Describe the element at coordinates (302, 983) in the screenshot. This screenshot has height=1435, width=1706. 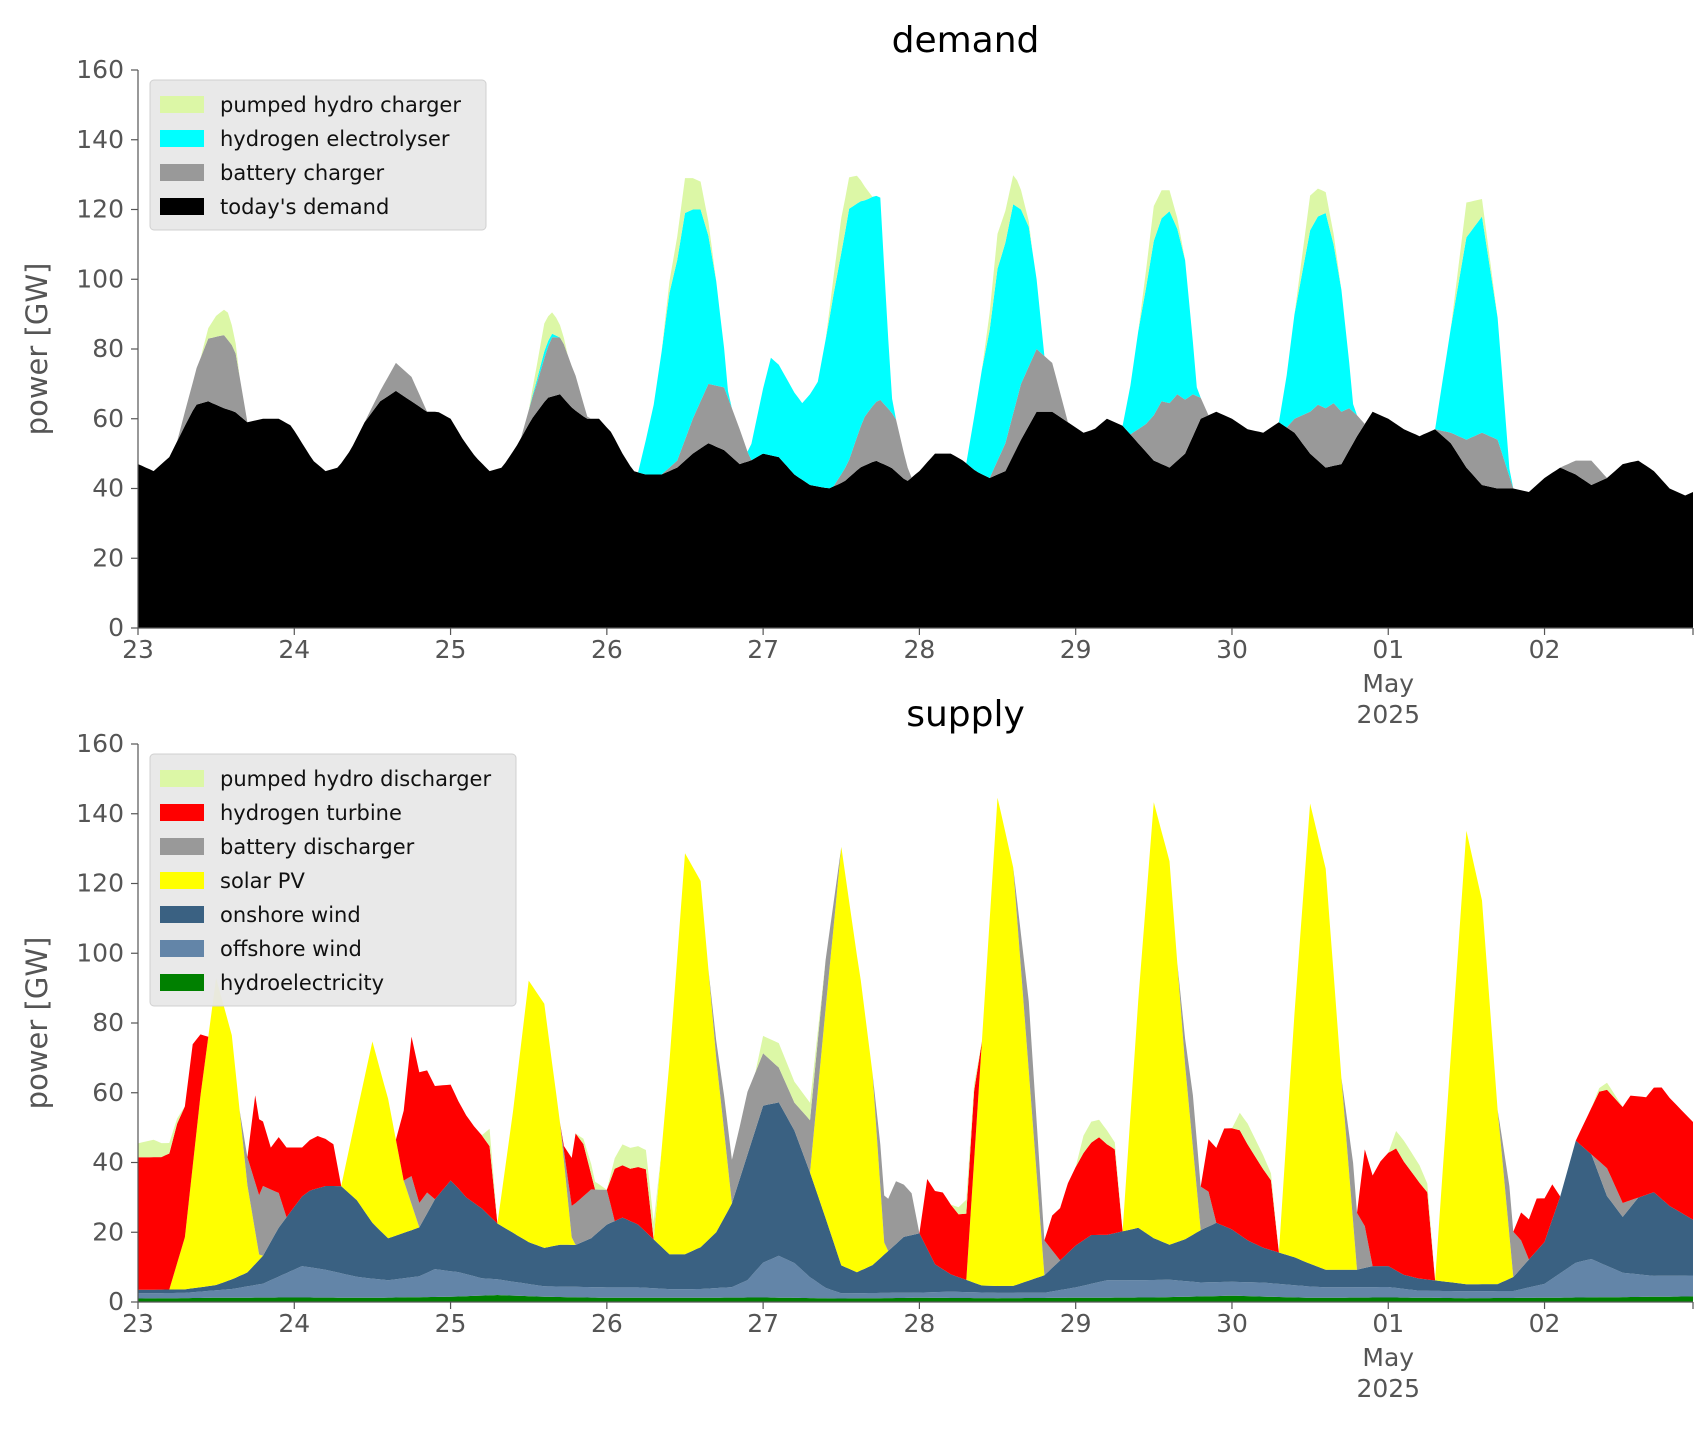
I see `legend-label: hydroelectricity` at that location.